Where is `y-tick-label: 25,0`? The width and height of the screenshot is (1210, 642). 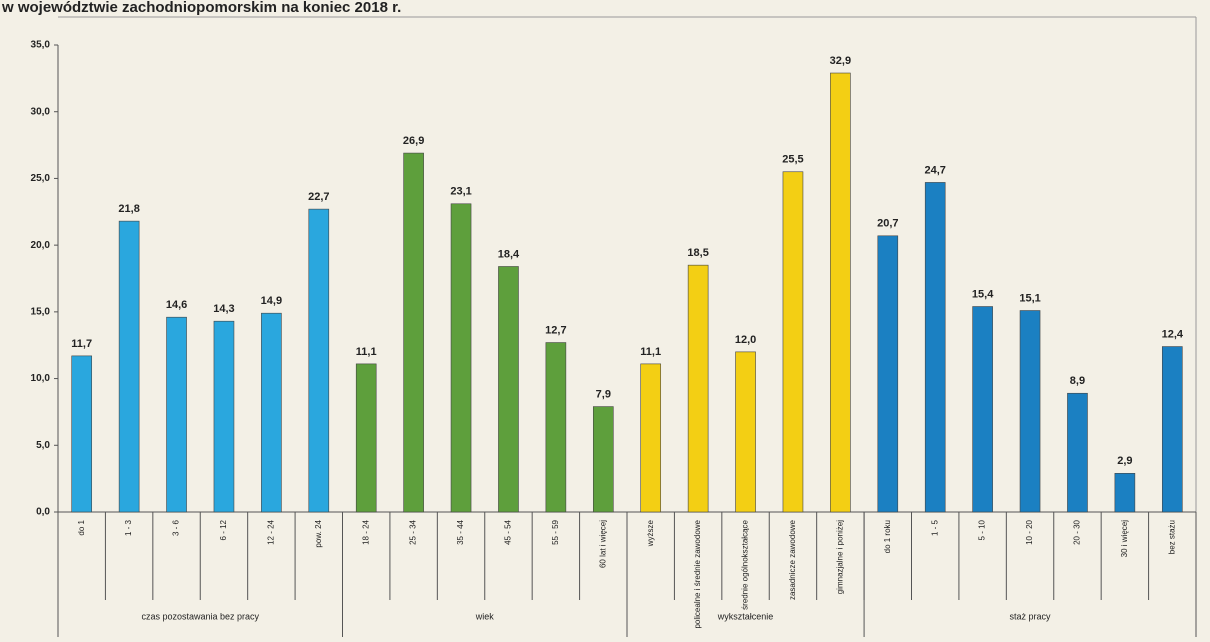
y-tick-label: 25,0 is located at coordinates (41, 178).